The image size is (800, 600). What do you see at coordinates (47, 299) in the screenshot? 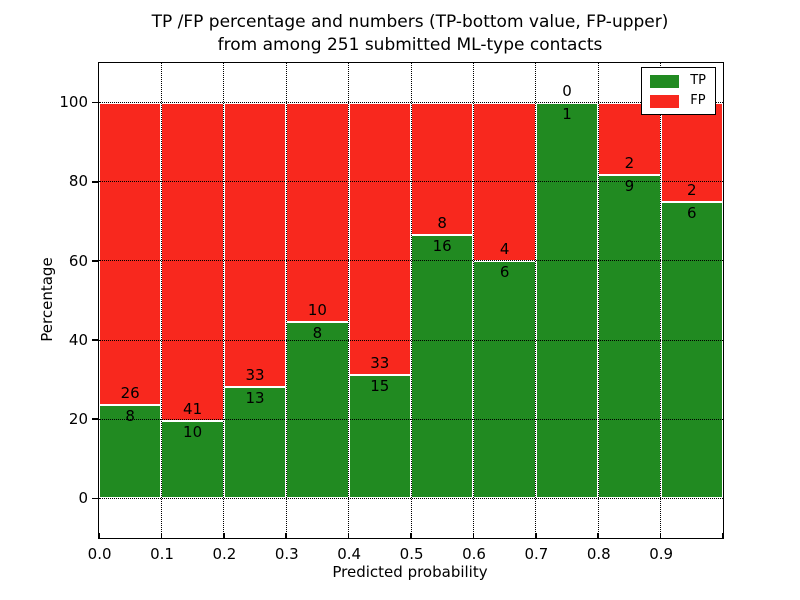
I see `y-axis-label: Percentage` at bounding box center [47, 299].